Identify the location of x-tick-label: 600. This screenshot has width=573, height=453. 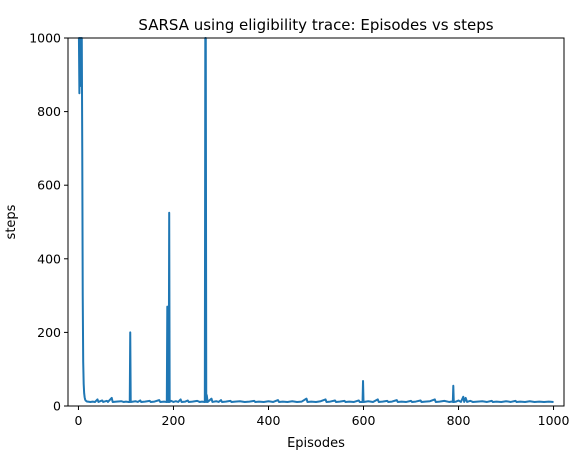
(364, 420).